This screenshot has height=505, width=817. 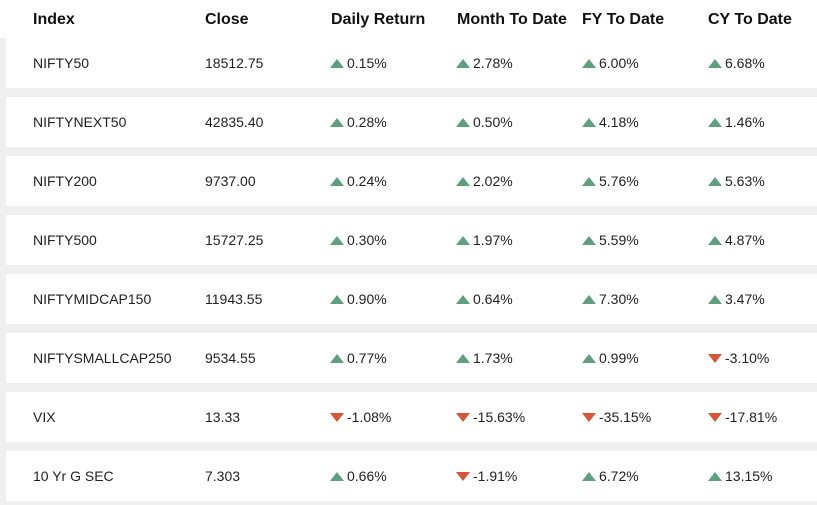 I want to click on daily-return-value: 0.66%, so click(x=358, y=476).